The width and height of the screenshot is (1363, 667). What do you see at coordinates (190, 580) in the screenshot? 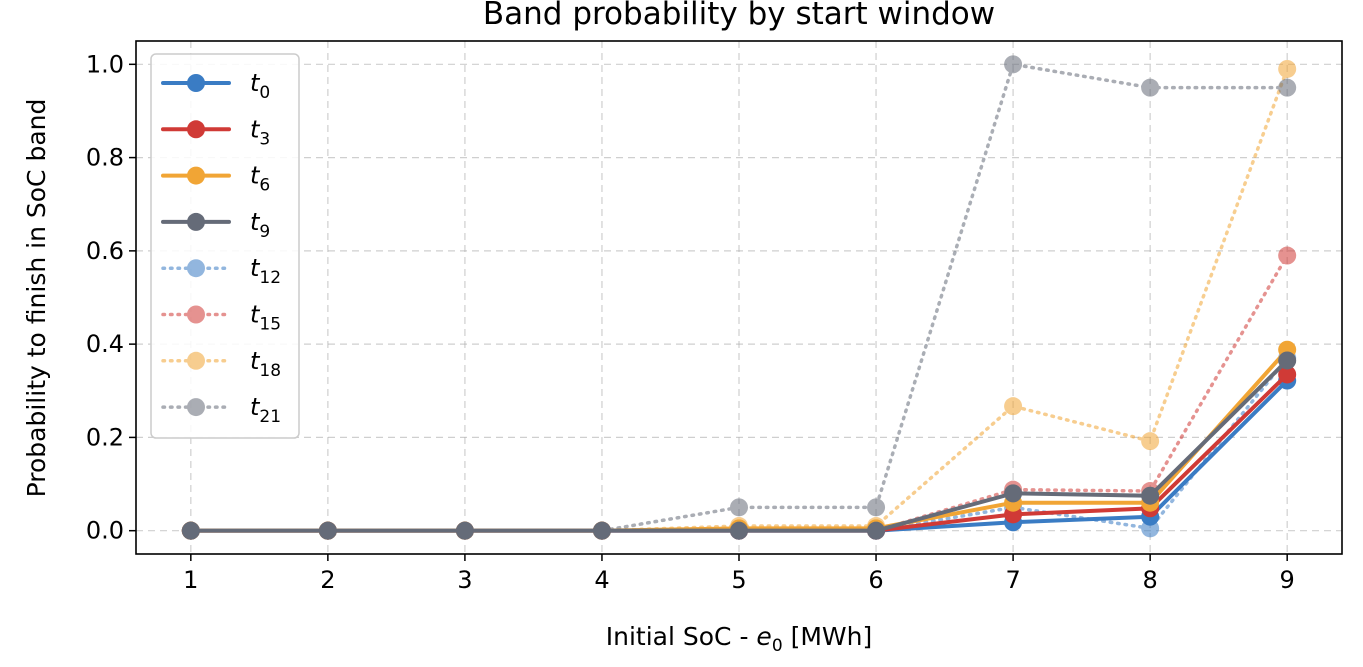
I see `x-tick-label: 1` at bounding box center [190, 580].